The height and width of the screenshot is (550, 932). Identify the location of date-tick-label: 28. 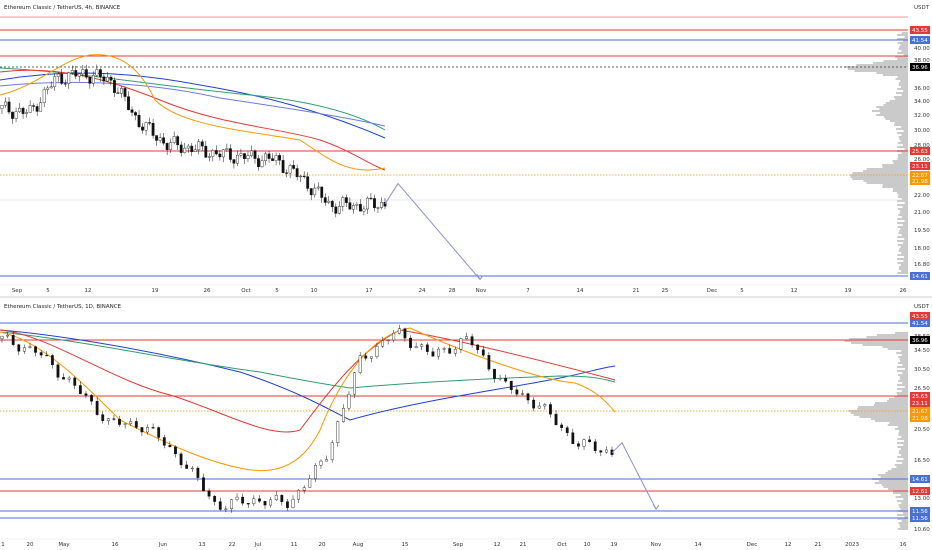
(452, 291).